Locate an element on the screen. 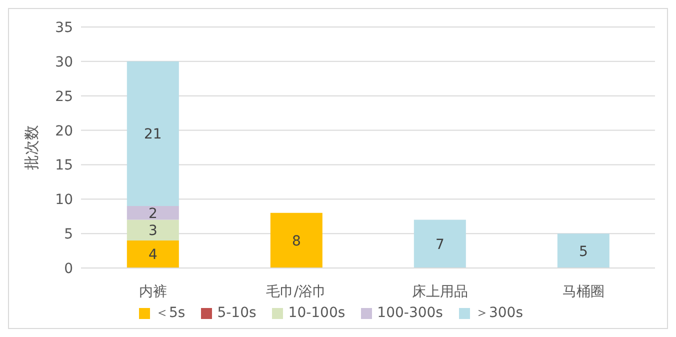 Image resolution: width=676 pixels, height=337 pixels. data-label: 2 is located at coordinates (153, 214).